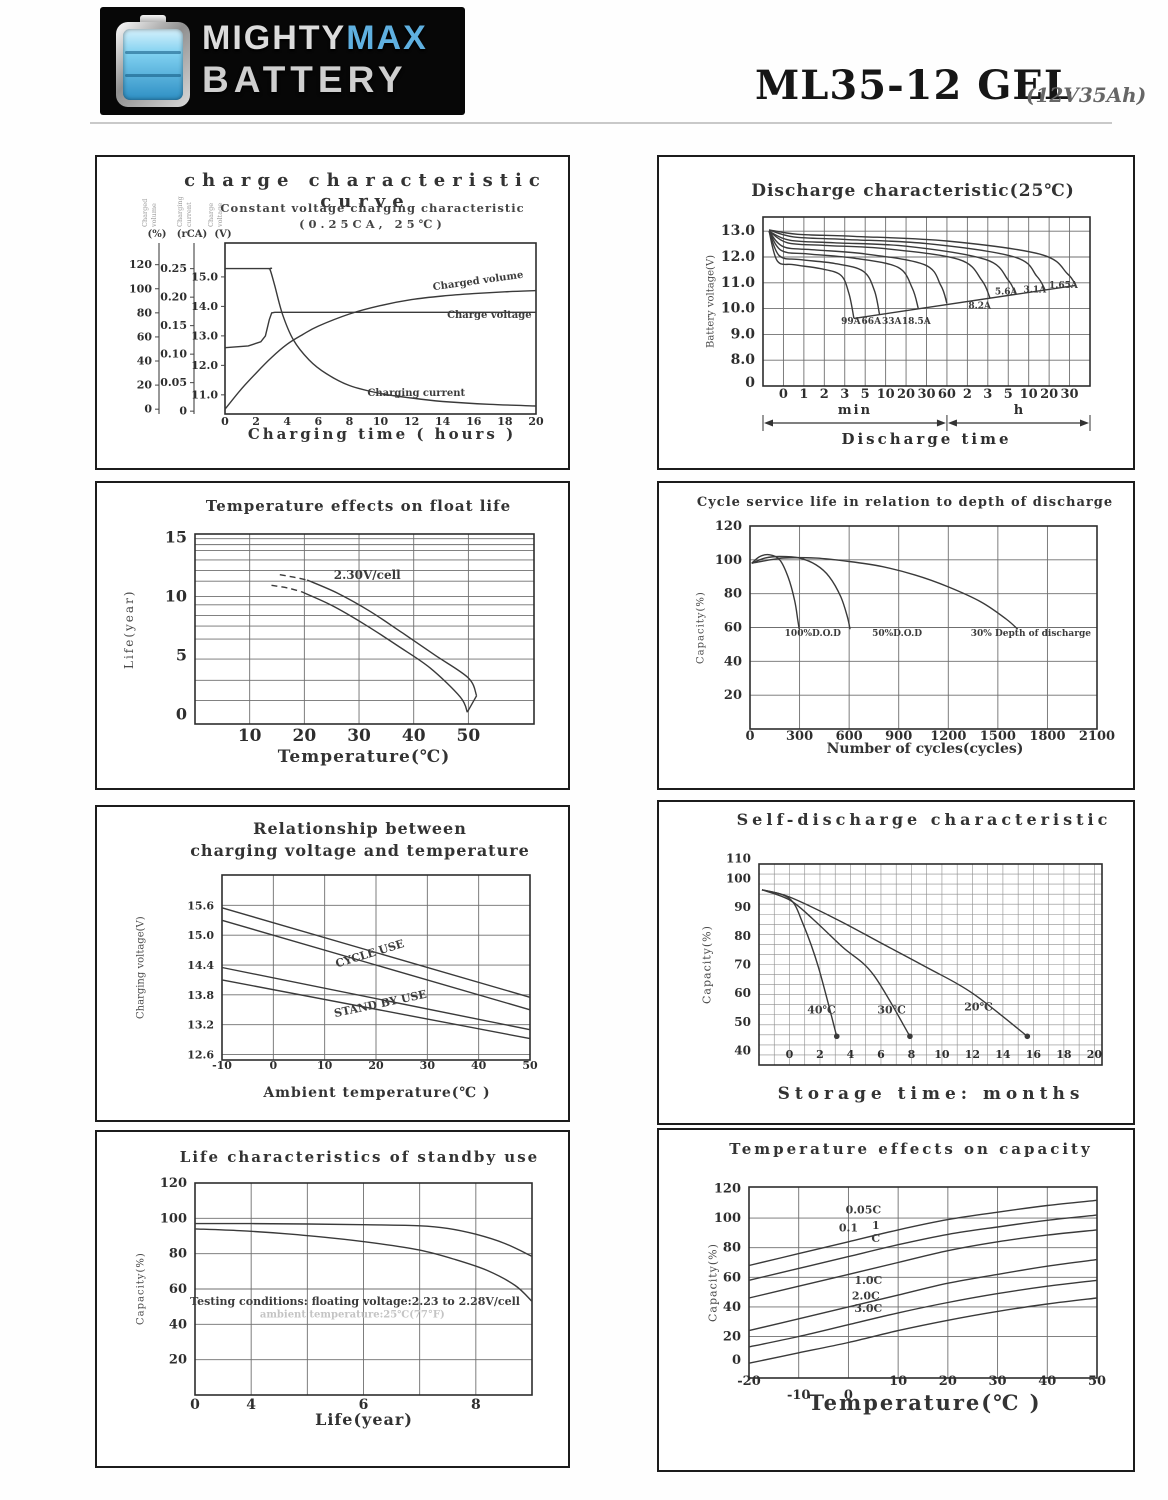  Describe the element at coordinates (866, 1296) in the screenshot. I see `annotation: 2.0C` at that location.